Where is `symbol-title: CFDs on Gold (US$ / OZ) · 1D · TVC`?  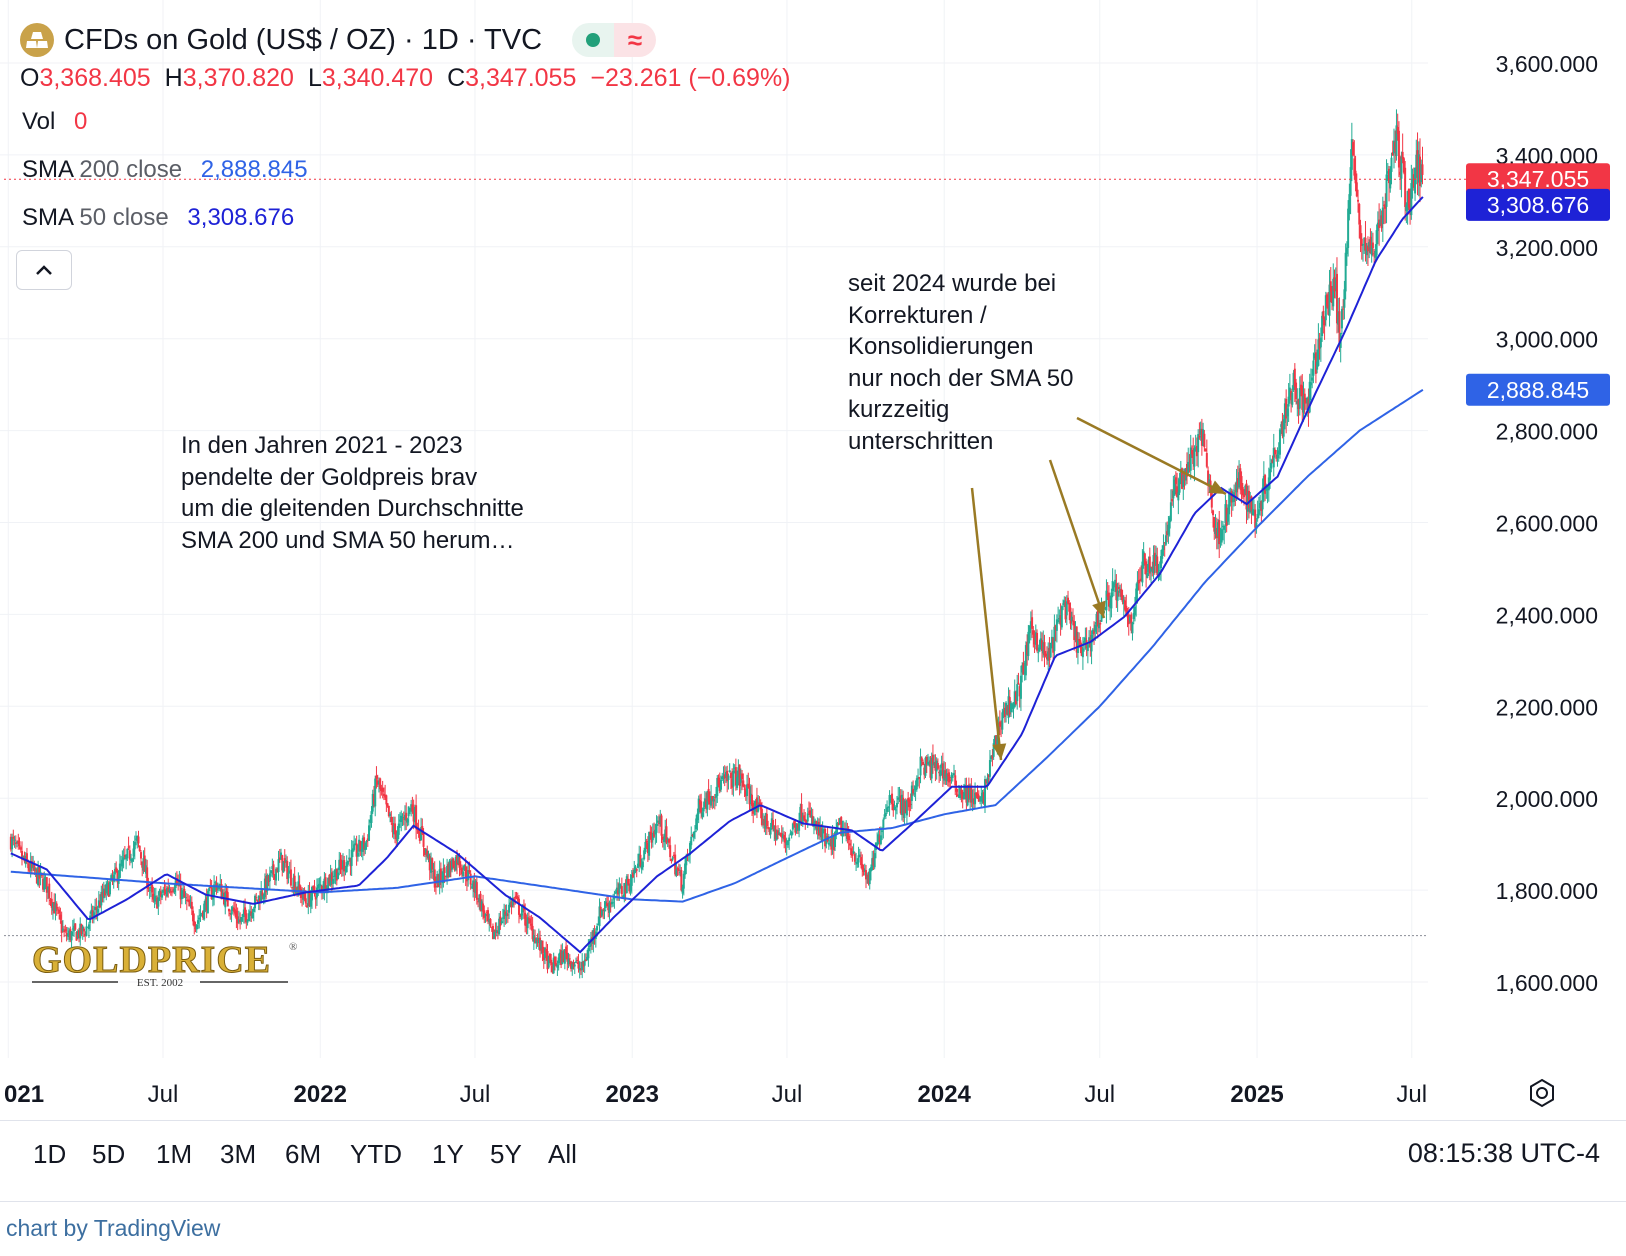 symbol-title: CFDs on Gold (US$ / OZ) · 1D · TVC is located at coordinates (303, 39).